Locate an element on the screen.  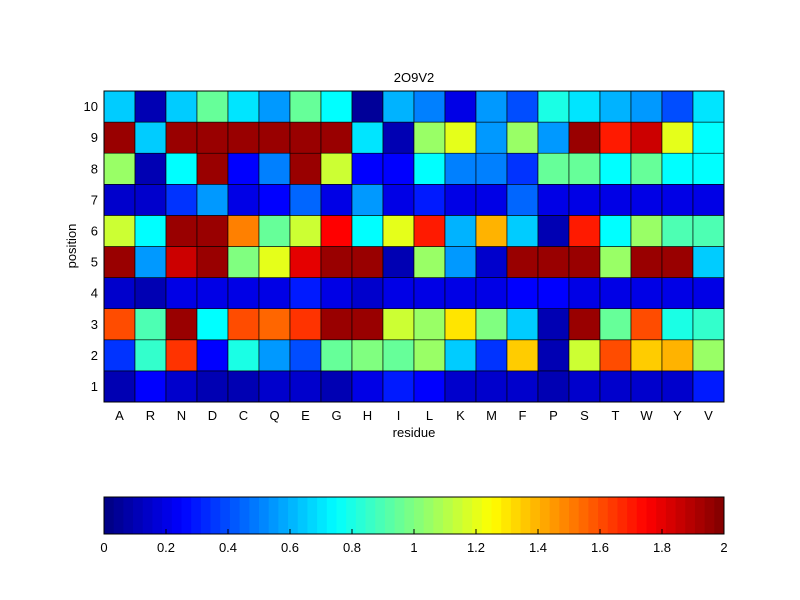
colorbar-tick-label-0.4: 0.4 is located at coordinates (228, 547).